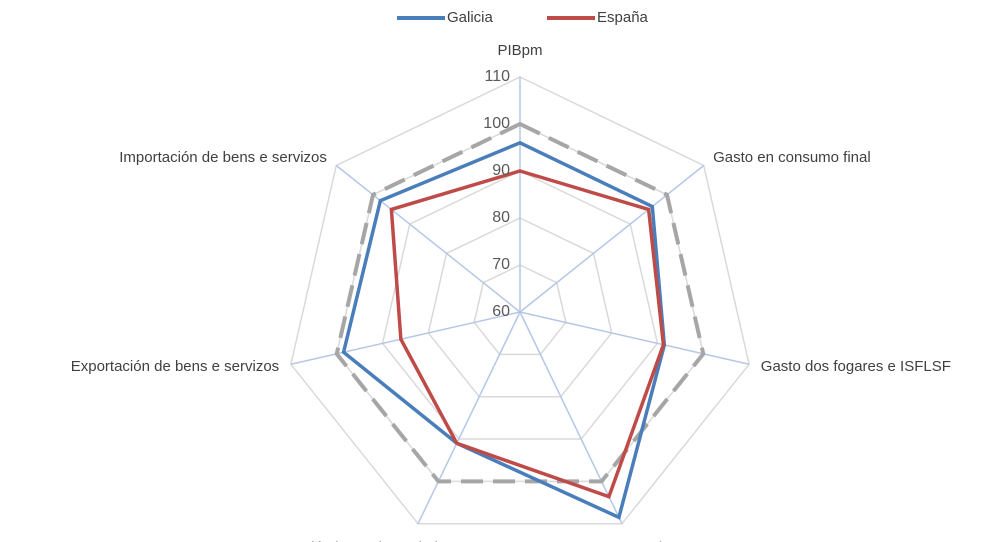  I want to click on category-label: Gastos das AA.PP., so click(665, 541).